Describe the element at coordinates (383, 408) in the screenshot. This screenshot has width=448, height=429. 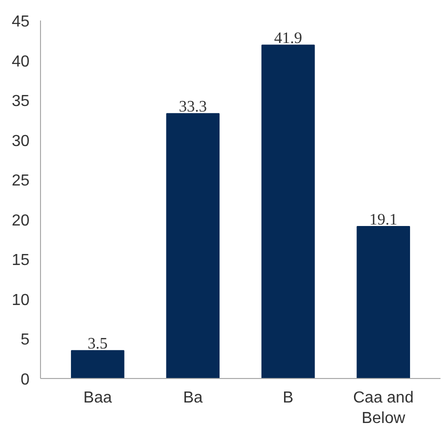
I see `x-tick-label: Caa and Below` at that location.